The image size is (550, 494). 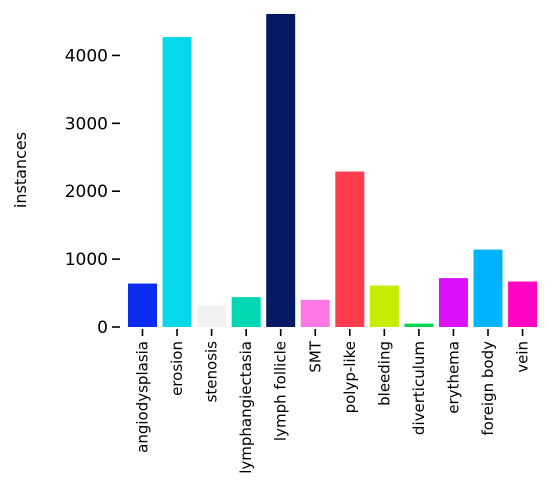 What do you see at coordinates (20, 170) in the screenshot?
I see `y-axis-label: instances` at bounding box center [20, 170].